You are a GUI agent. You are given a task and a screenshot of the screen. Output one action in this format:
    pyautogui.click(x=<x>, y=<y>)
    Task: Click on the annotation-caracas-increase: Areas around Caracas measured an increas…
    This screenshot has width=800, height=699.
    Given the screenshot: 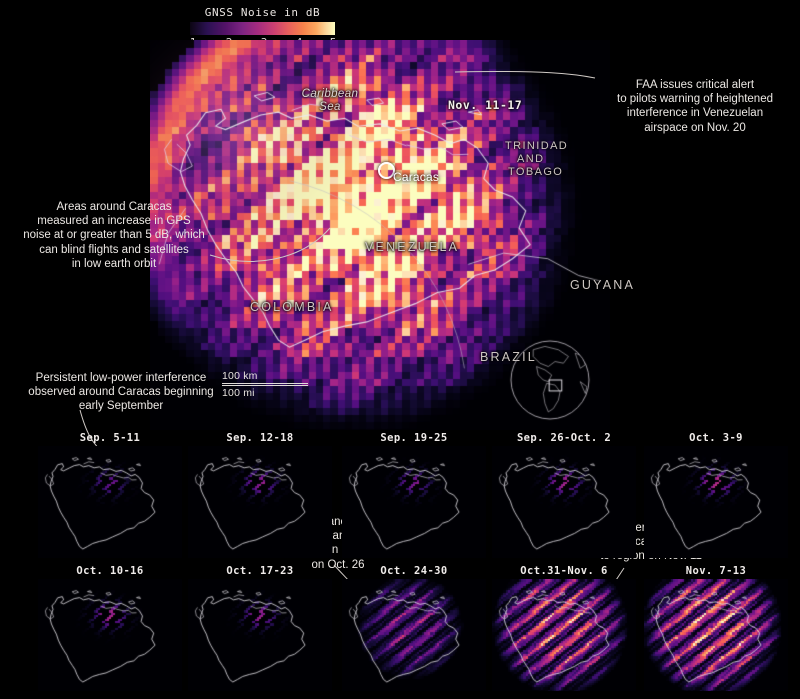 What is the action you would take?
    pyautogui.click(x=114, y=235)
    